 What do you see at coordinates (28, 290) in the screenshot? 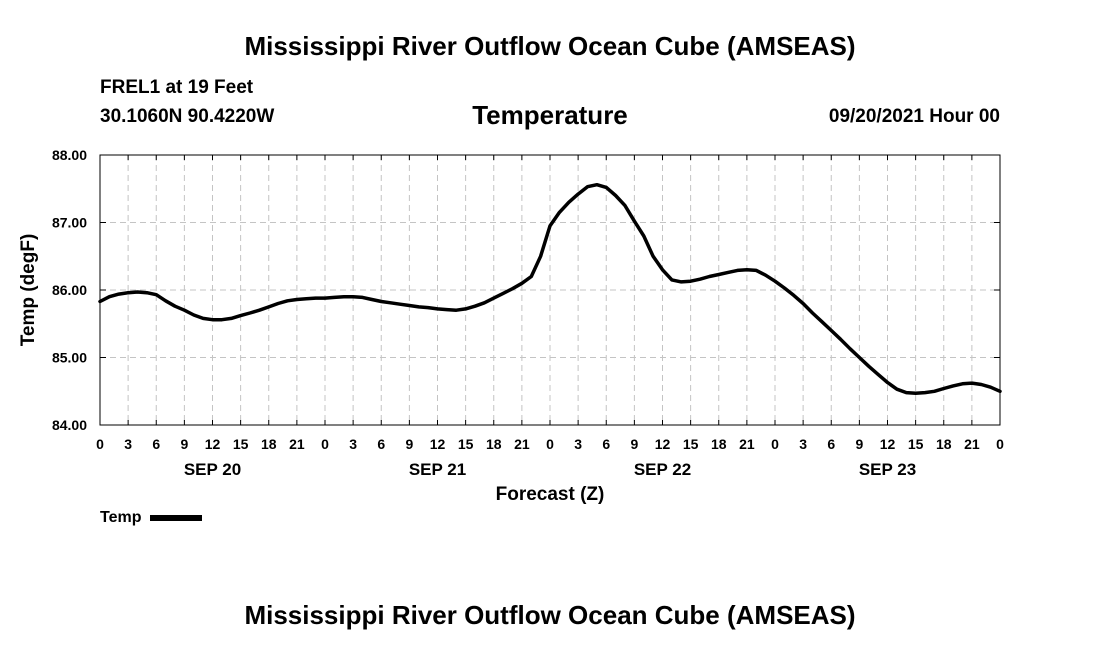
I see `y-axis-label: Temp (degF)` at bounding box center [28, 290].